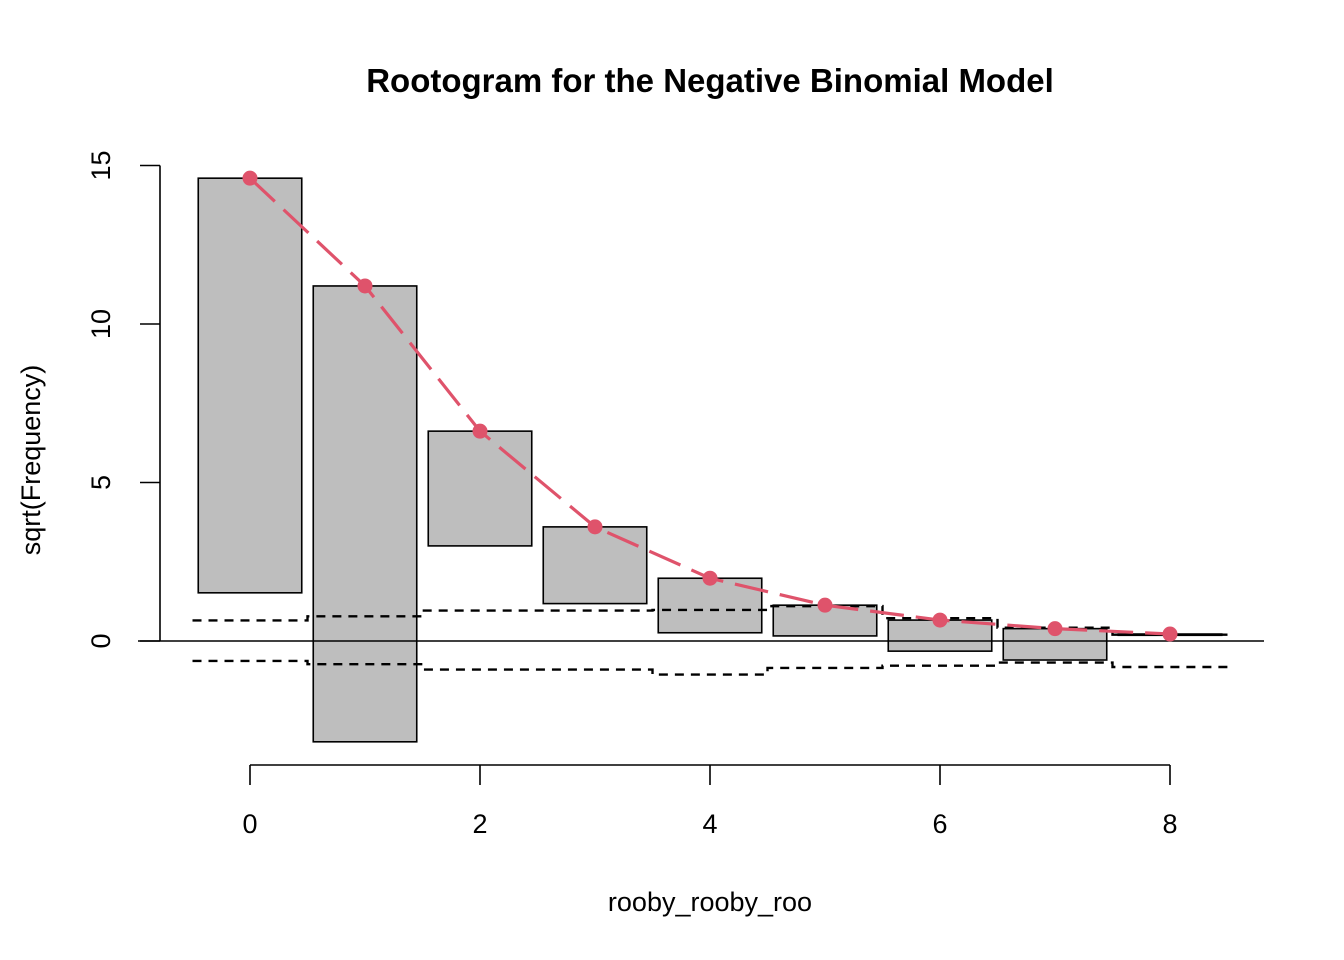 Image resolution: width=1344 pixels, height=960 pixels. Describe the element at coordinates (31, 460) in the screenshot. I see `y-axis-label: sqrt(Frequency)` at that location.